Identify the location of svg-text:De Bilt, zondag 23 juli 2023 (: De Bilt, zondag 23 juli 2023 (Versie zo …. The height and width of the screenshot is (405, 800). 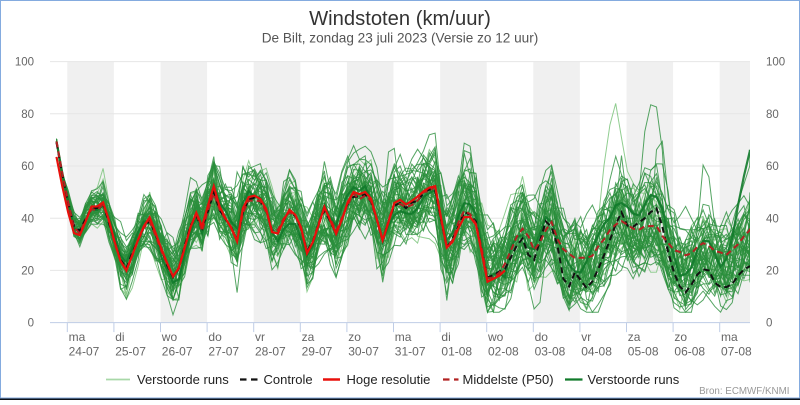
(400, 38).